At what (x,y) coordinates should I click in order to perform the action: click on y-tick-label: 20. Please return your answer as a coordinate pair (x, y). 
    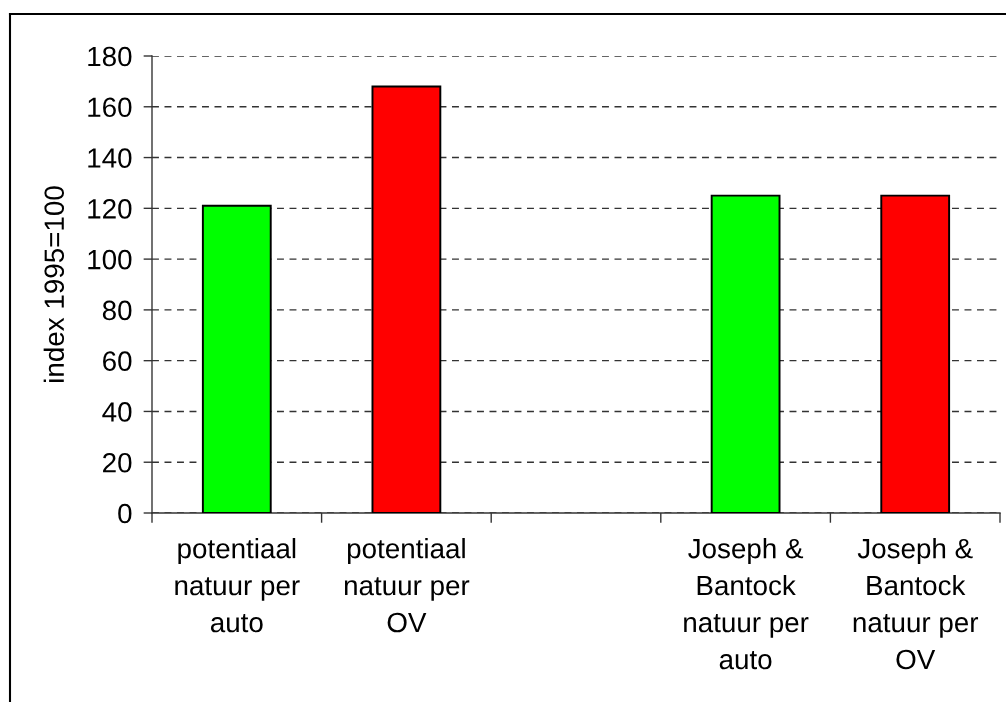
    Looking at the image, I should click on (117, 462).